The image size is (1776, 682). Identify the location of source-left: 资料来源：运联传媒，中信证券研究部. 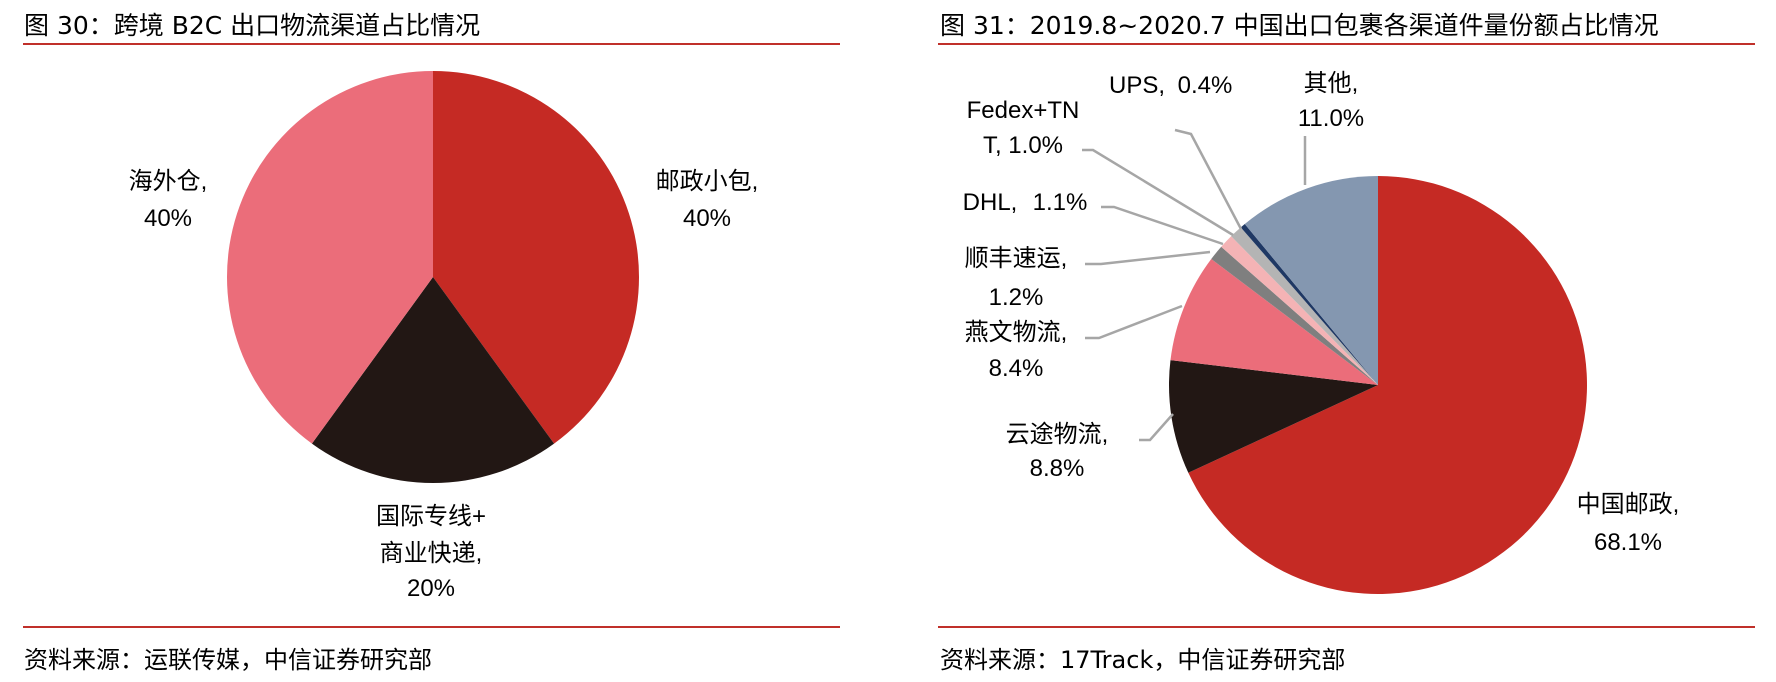
(228, 660).